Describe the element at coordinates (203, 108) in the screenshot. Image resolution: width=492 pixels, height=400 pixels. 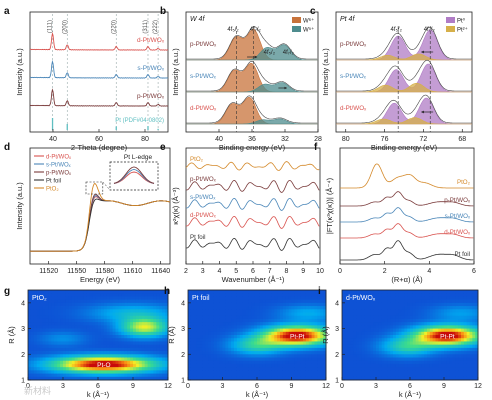
I see `series-label: d-Pt/WOₓ` at that location.